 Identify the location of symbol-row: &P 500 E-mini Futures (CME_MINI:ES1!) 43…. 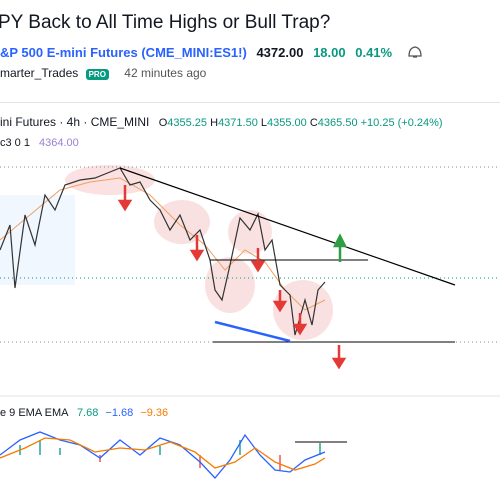
(212, 52).